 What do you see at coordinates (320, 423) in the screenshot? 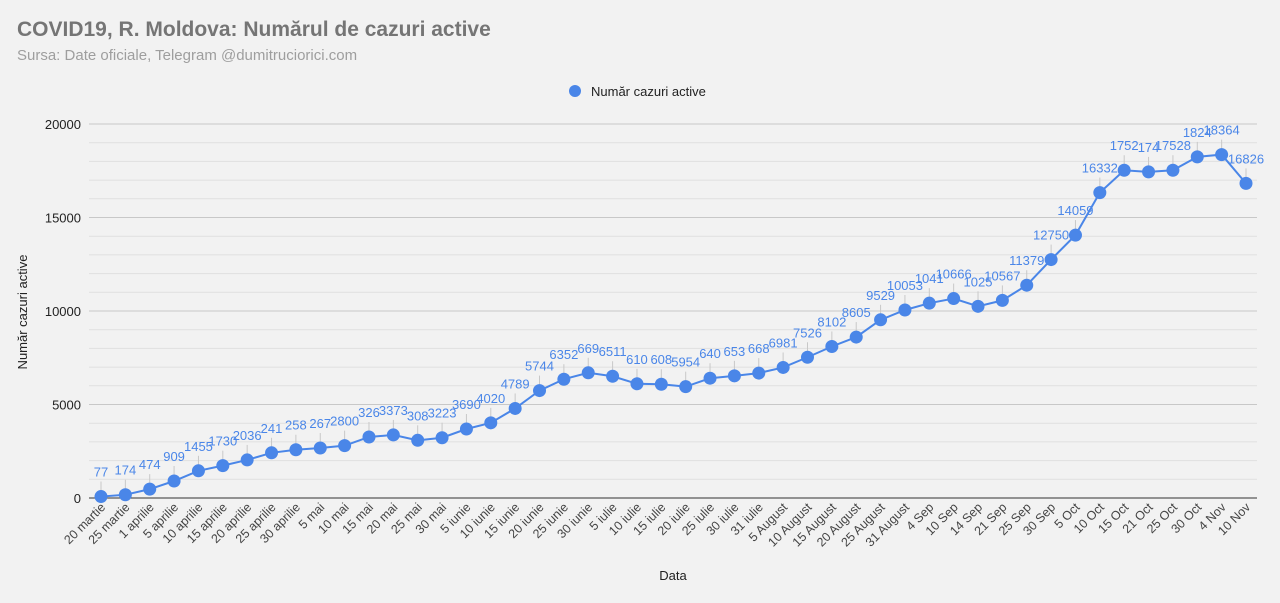
I see `data-label: 267` at bounding box center [320, 423].